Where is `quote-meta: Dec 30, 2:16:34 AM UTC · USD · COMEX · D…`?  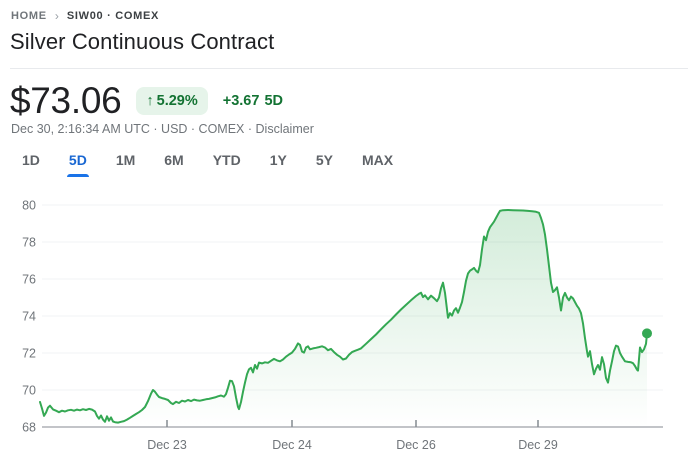 quote-meta: Dec 30, 2:16:34 AM UTC · USD · COMEX · D… is located at coordinates (162, 129).